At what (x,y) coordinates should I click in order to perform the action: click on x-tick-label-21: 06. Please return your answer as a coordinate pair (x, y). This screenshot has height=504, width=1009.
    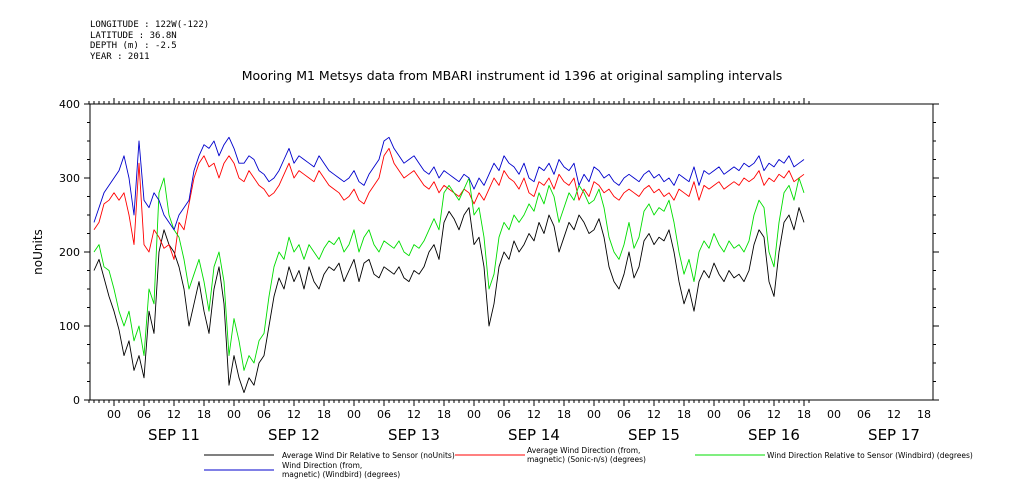
    Looking at the image, I should click on (744, 414).